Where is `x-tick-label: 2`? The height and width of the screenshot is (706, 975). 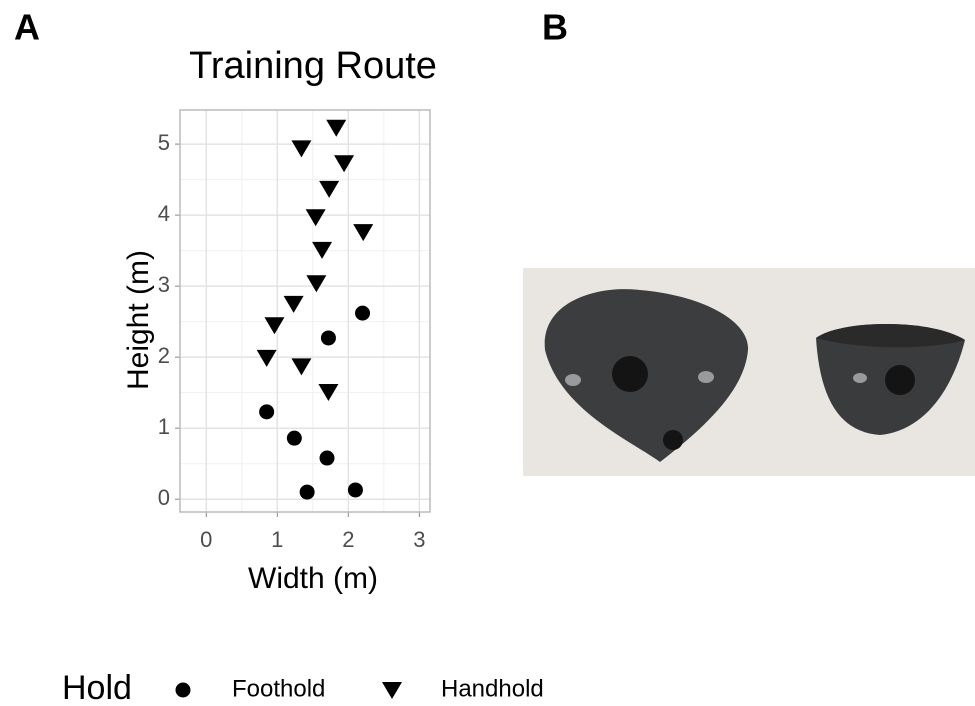 x-tick-label: 2 is located at coordinates (348, 539).